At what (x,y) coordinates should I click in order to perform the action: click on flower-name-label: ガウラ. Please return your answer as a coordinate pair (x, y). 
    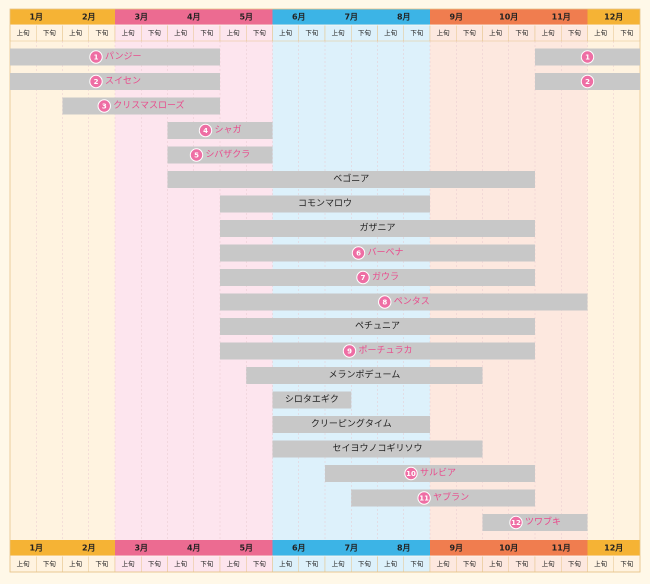
    Looking at the image, I should click on (385, 277).